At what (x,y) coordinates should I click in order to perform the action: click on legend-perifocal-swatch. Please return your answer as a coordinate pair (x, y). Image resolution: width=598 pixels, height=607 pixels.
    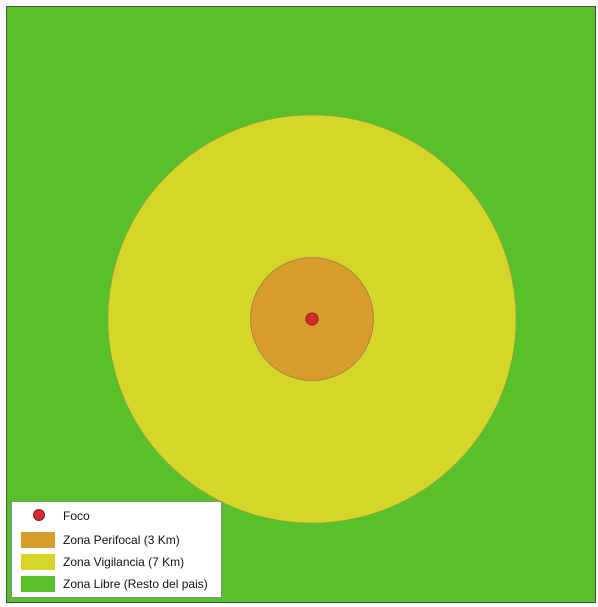
    Looking at the image, I should click on (38, 540).